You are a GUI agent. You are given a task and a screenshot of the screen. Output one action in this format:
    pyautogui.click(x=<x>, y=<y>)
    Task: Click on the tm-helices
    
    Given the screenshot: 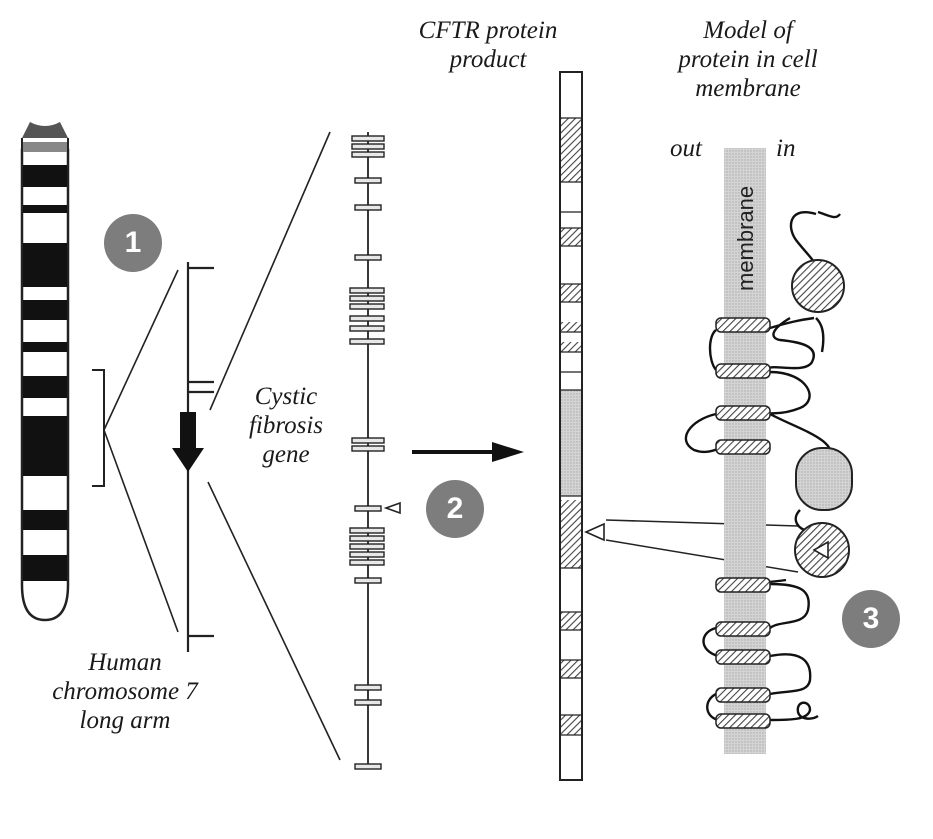 What is the action you would take?
    pyautogui.click(x=743, y=523)
    